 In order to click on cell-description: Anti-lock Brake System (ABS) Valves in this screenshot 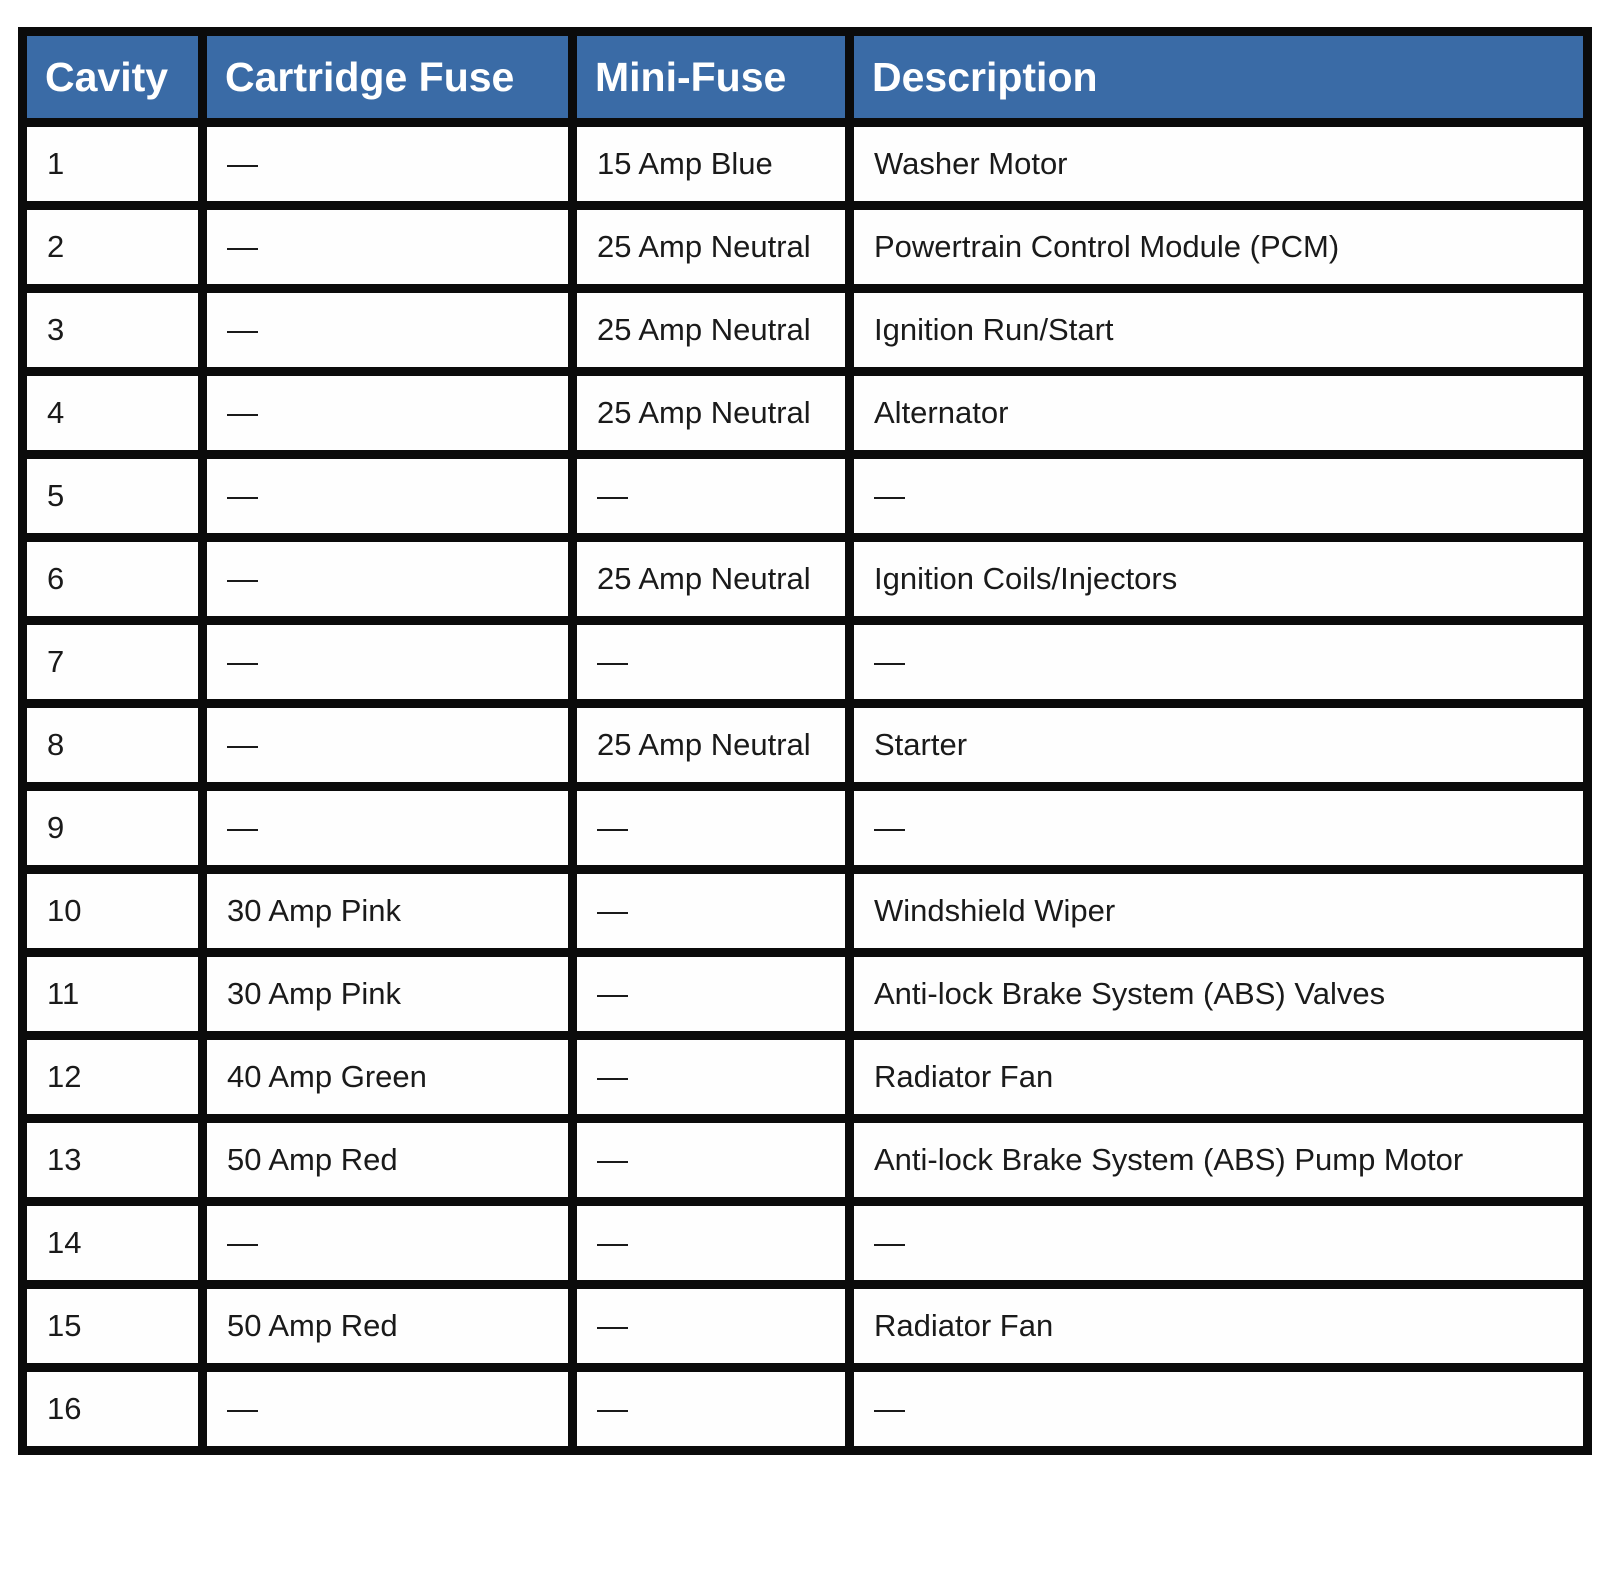, I will do `click(1218, 994)`.